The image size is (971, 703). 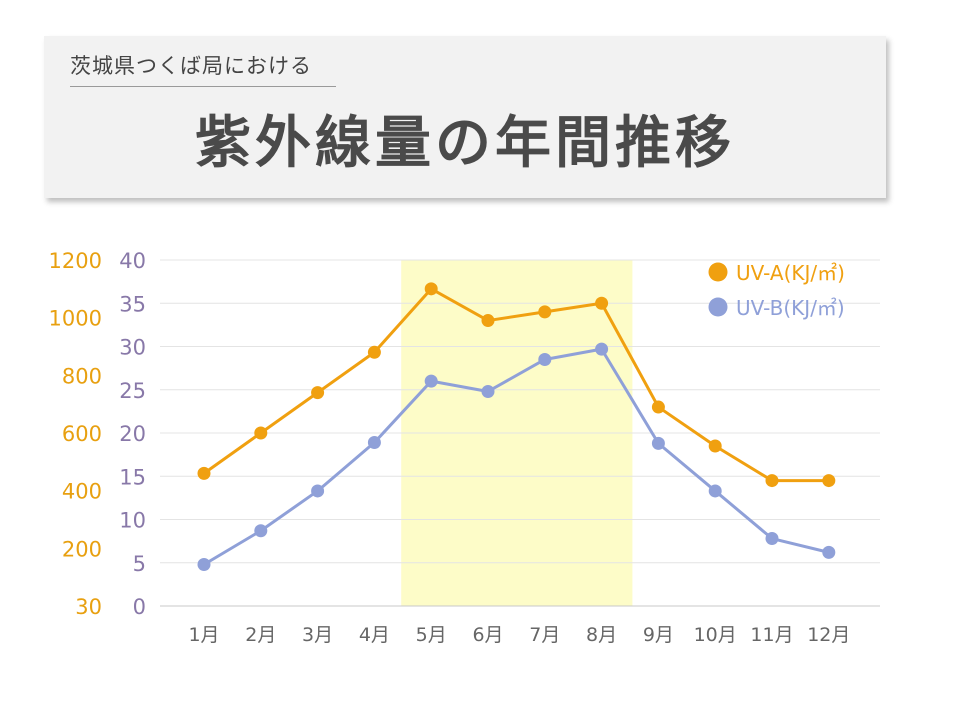 I want to click on x-axis-tick-label: 9月, so click(x=658, y=635).